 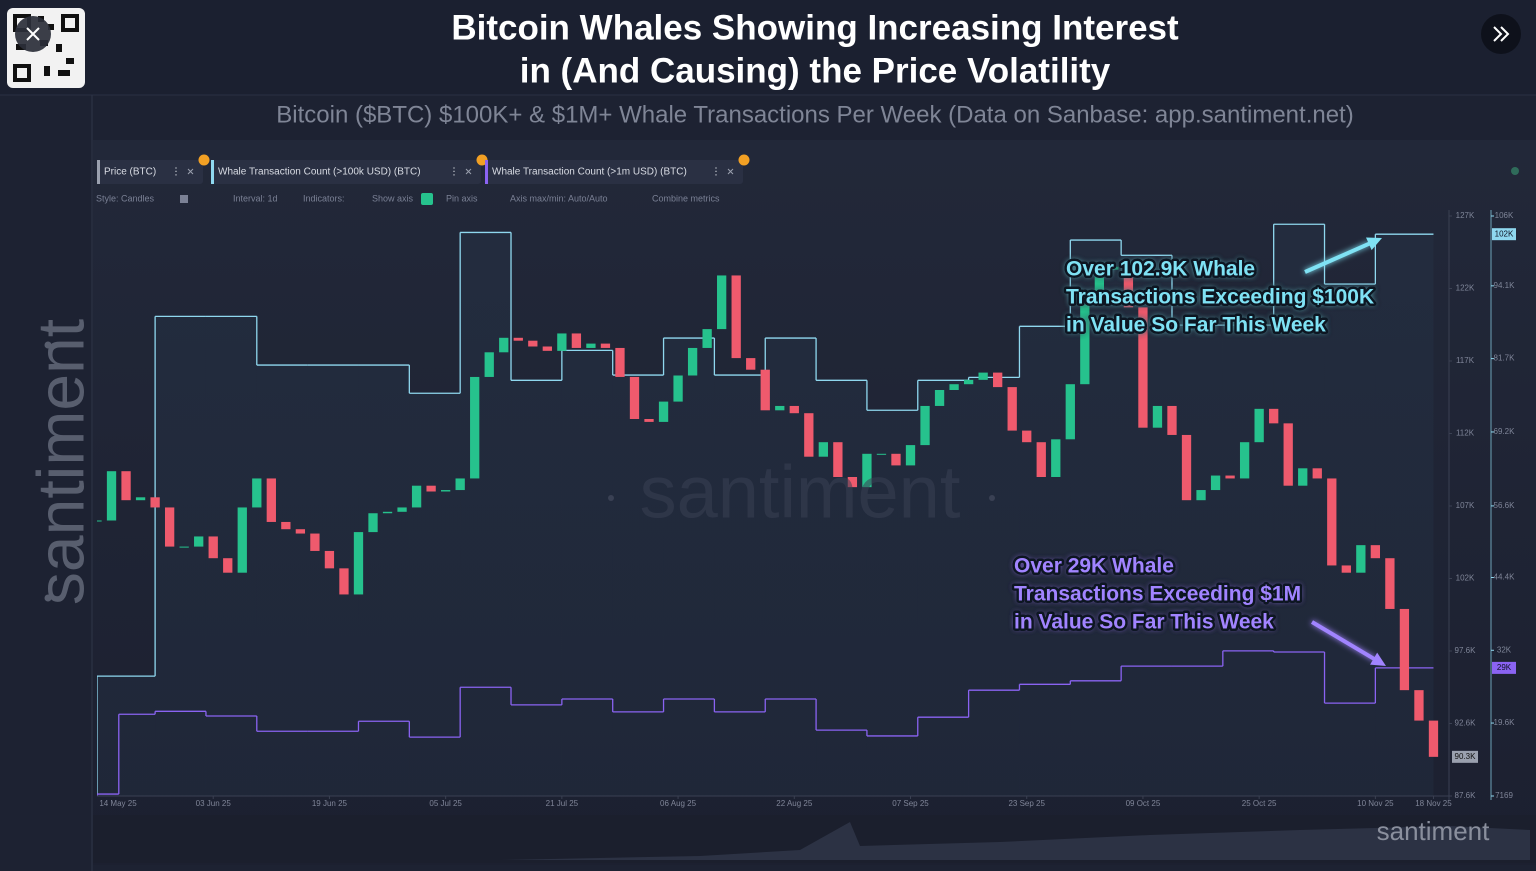 I want to click on x-tick-label: 03 Jun 25, so click(x=214, y=803).